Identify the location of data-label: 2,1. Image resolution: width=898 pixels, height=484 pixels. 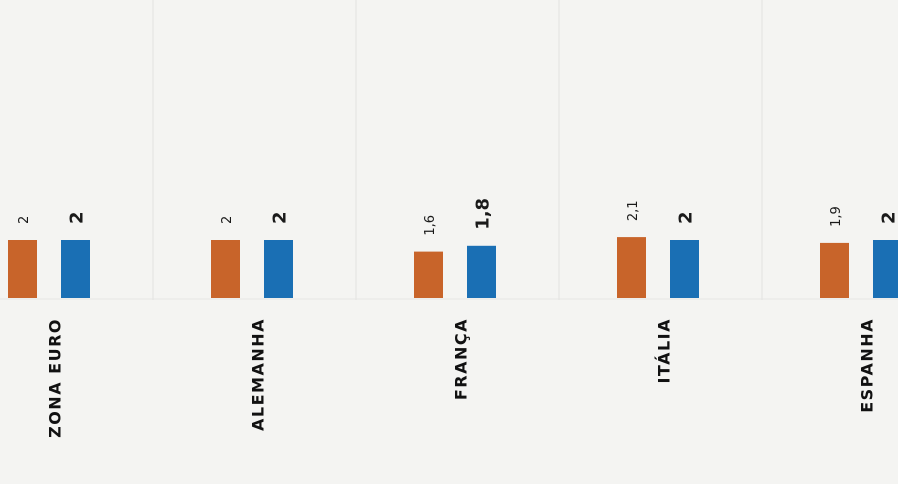
(633, 210).